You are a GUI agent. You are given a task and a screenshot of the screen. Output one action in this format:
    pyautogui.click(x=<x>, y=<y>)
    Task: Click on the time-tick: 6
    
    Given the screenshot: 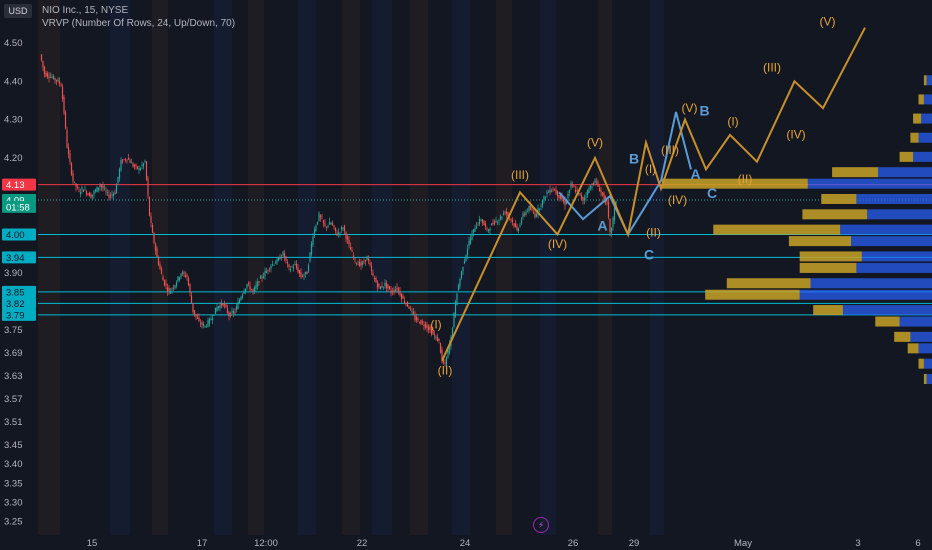 What is the action you would take?
    pyautogui.click(x=917, y=543)
    